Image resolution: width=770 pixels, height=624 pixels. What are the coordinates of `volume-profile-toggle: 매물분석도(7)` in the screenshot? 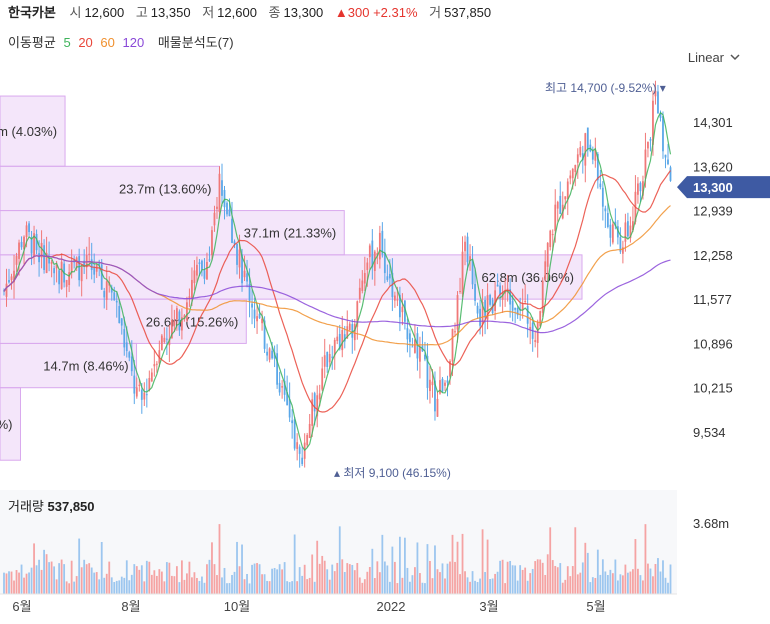 It's located at (195, 42).